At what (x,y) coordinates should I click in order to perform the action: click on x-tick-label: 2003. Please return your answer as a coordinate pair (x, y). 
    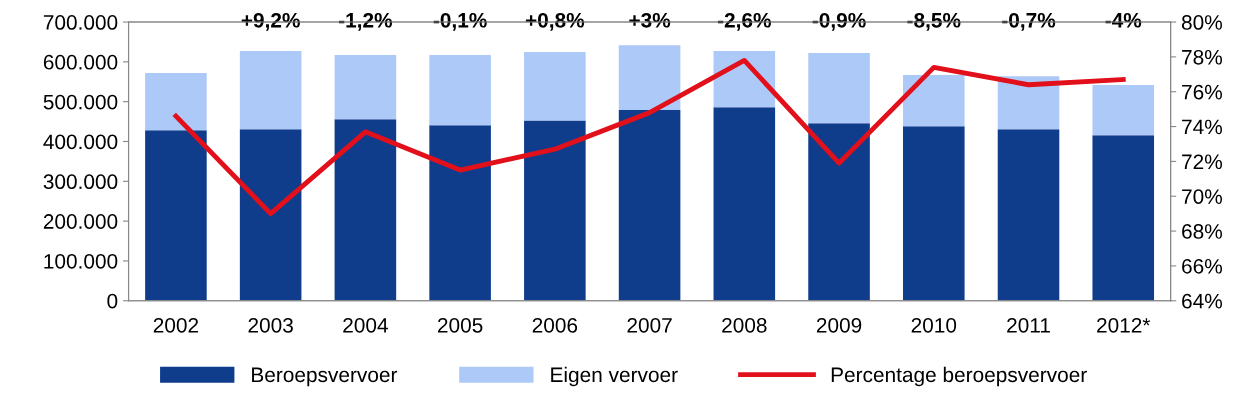
    Looking at the image, I should click on (270, 325).